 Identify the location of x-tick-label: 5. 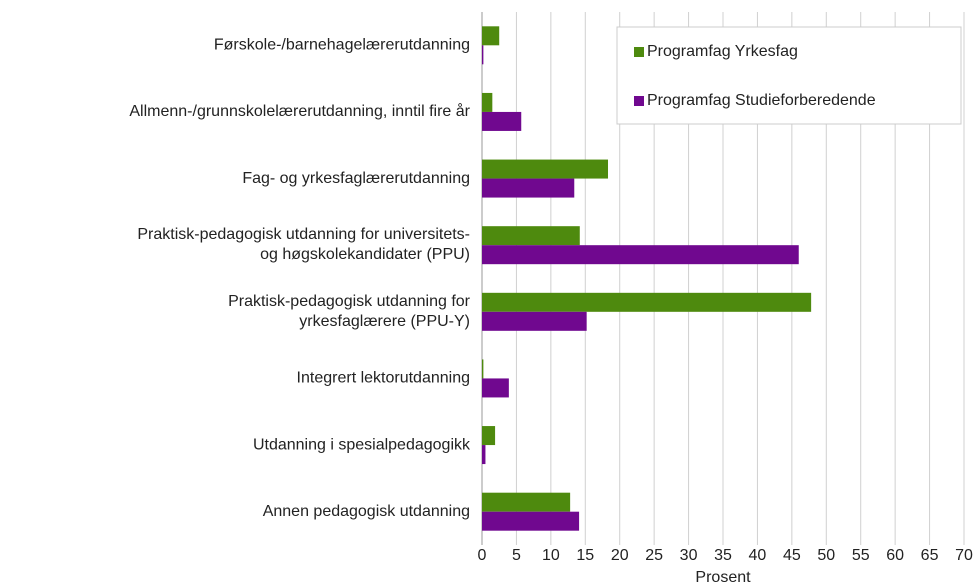
(516, 555).